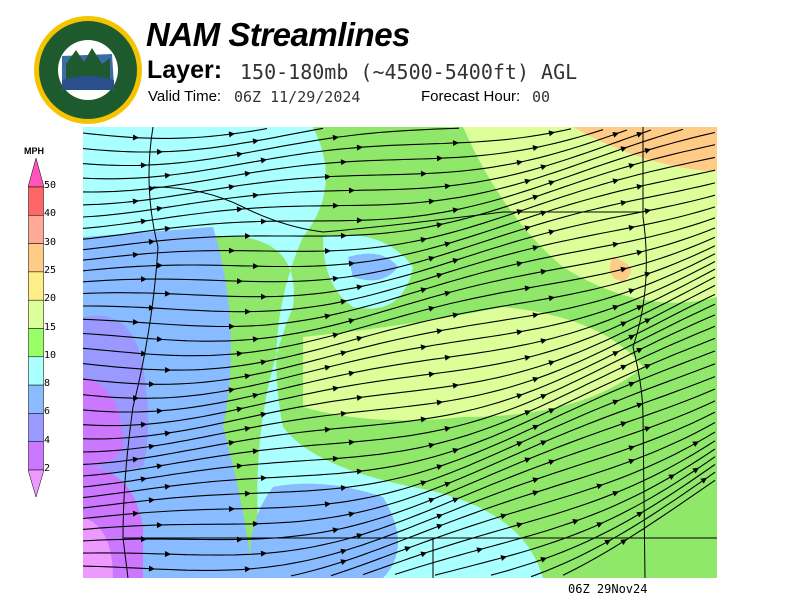 This screenshot has width=800, height=600. What do you see at coordinates (47, 468) in the screenshot?
I see `legend-tick-label: 2` at bounding box center [47, 468].